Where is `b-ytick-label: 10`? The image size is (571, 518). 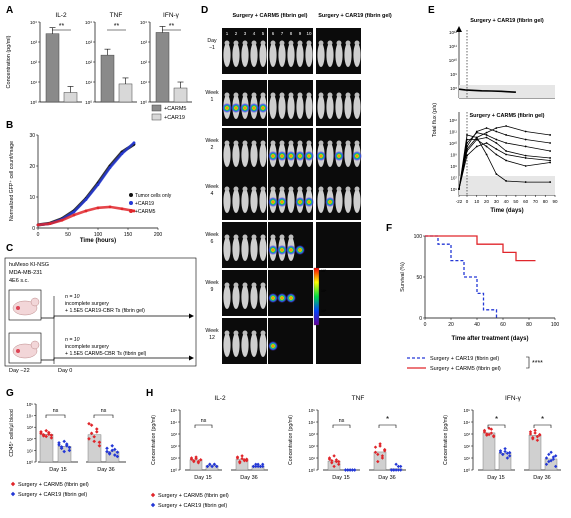
b-ytick-label: 10 is located at coordinates (32, 198).